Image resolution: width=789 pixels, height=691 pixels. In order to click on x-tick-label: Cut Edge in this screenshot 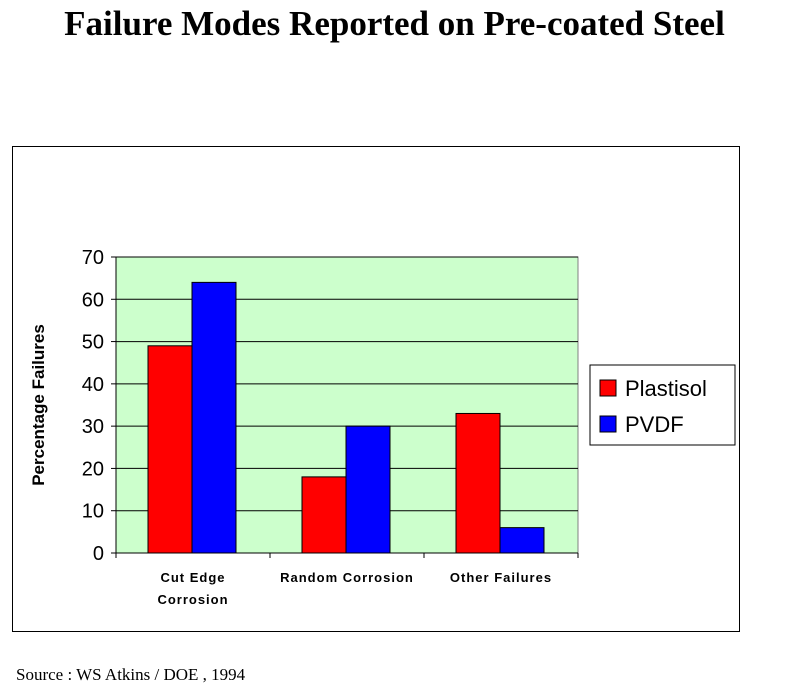, I will do `click(192, 577)`.